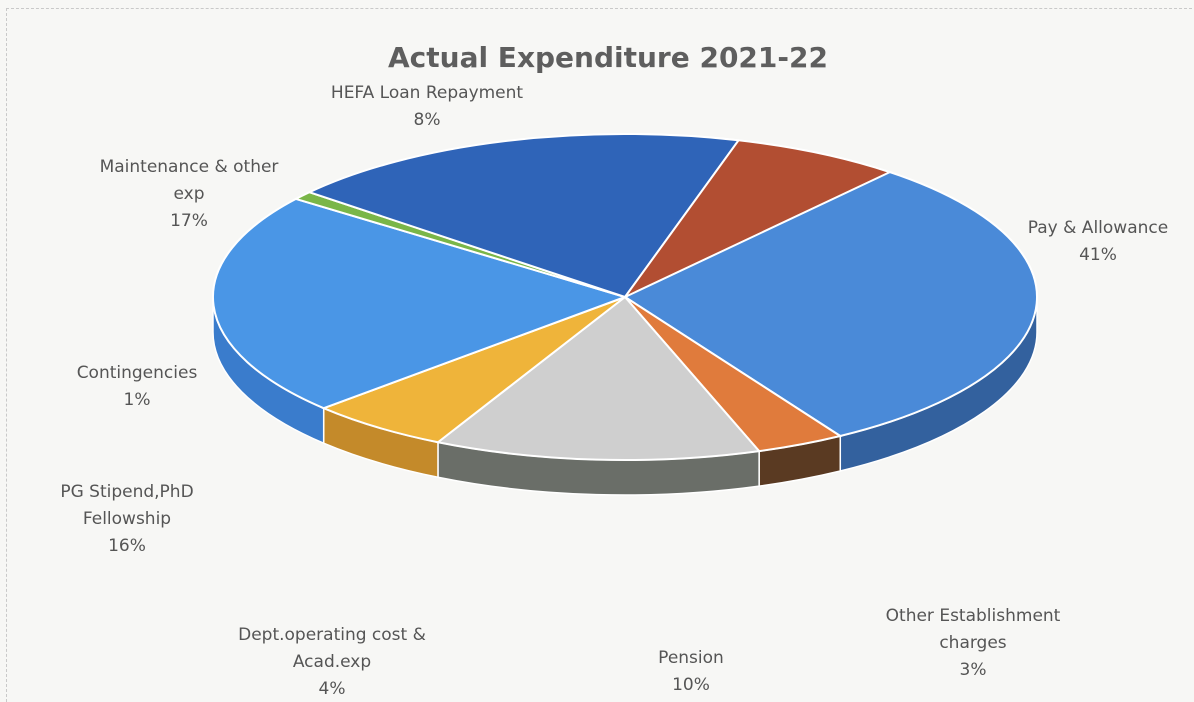 This screenshot has height=702, width=1194. I want to click on slice-label-1: Other Establishment charges 3%, so click(973, 643).